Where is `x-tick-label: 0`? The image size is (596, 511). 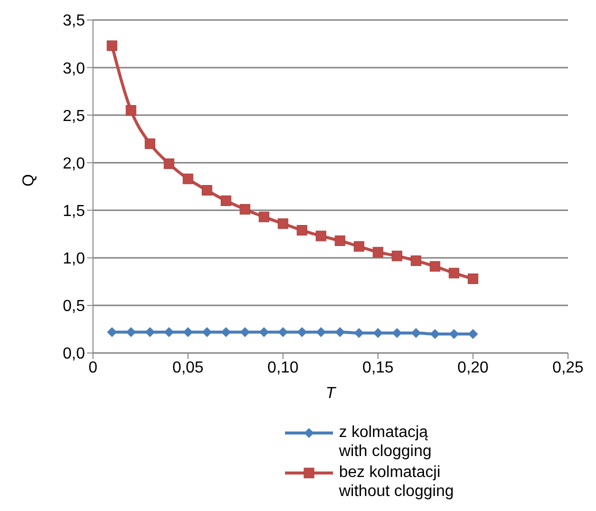 x-tick-label: 0 is located at coordinates (93, 367).